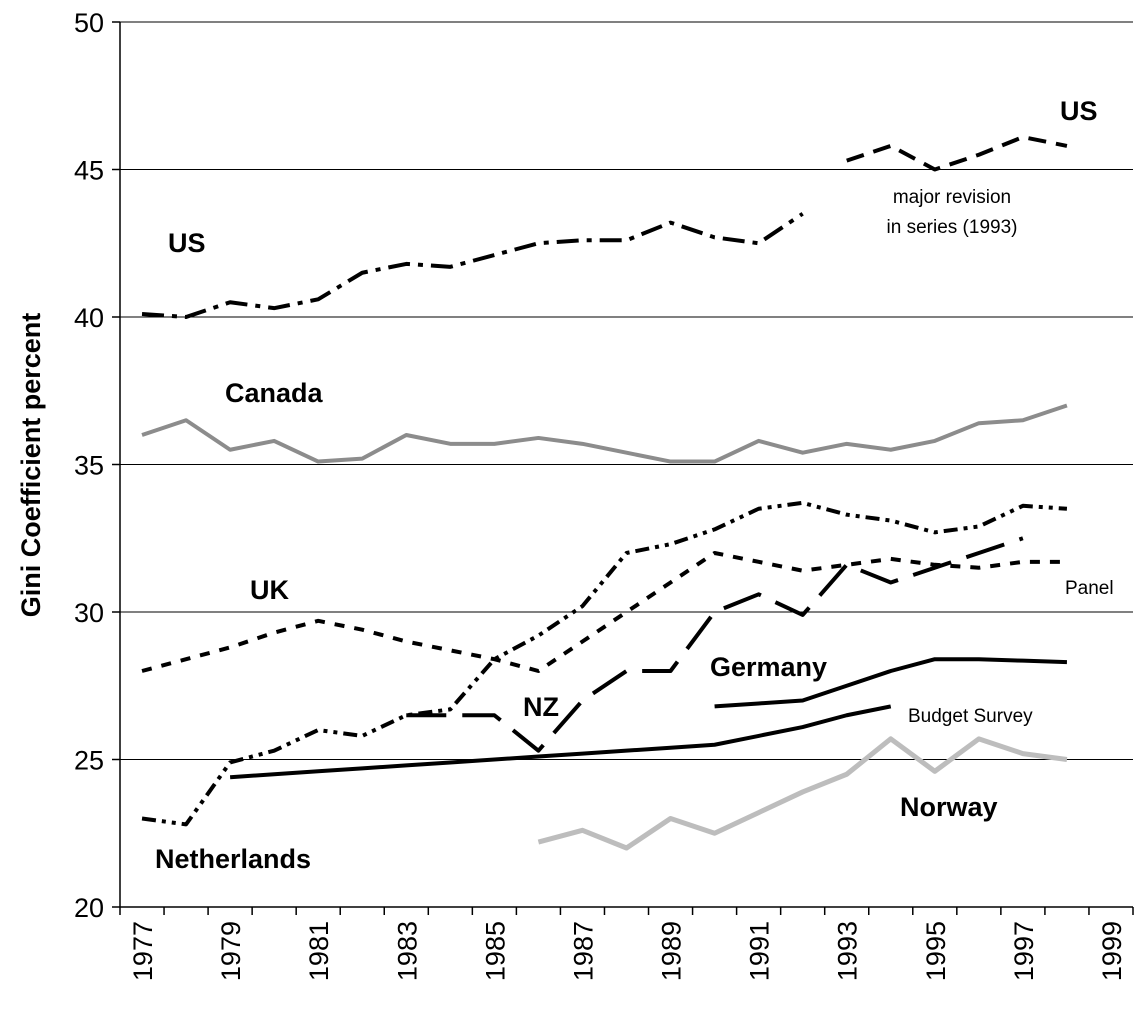 This screenshot has height=1009, width=1134. Describe the element at coordinates (269, 590) in the screenshot. I see `series-label: UK` at that location.